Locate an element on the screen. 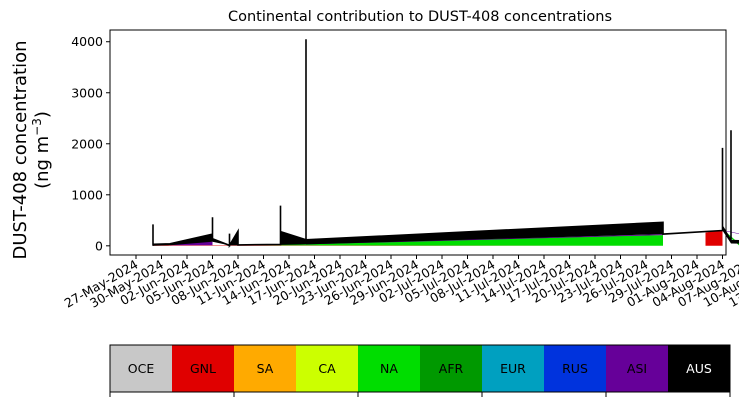  legend-swatch-rus is located at coordinates (575, 368).